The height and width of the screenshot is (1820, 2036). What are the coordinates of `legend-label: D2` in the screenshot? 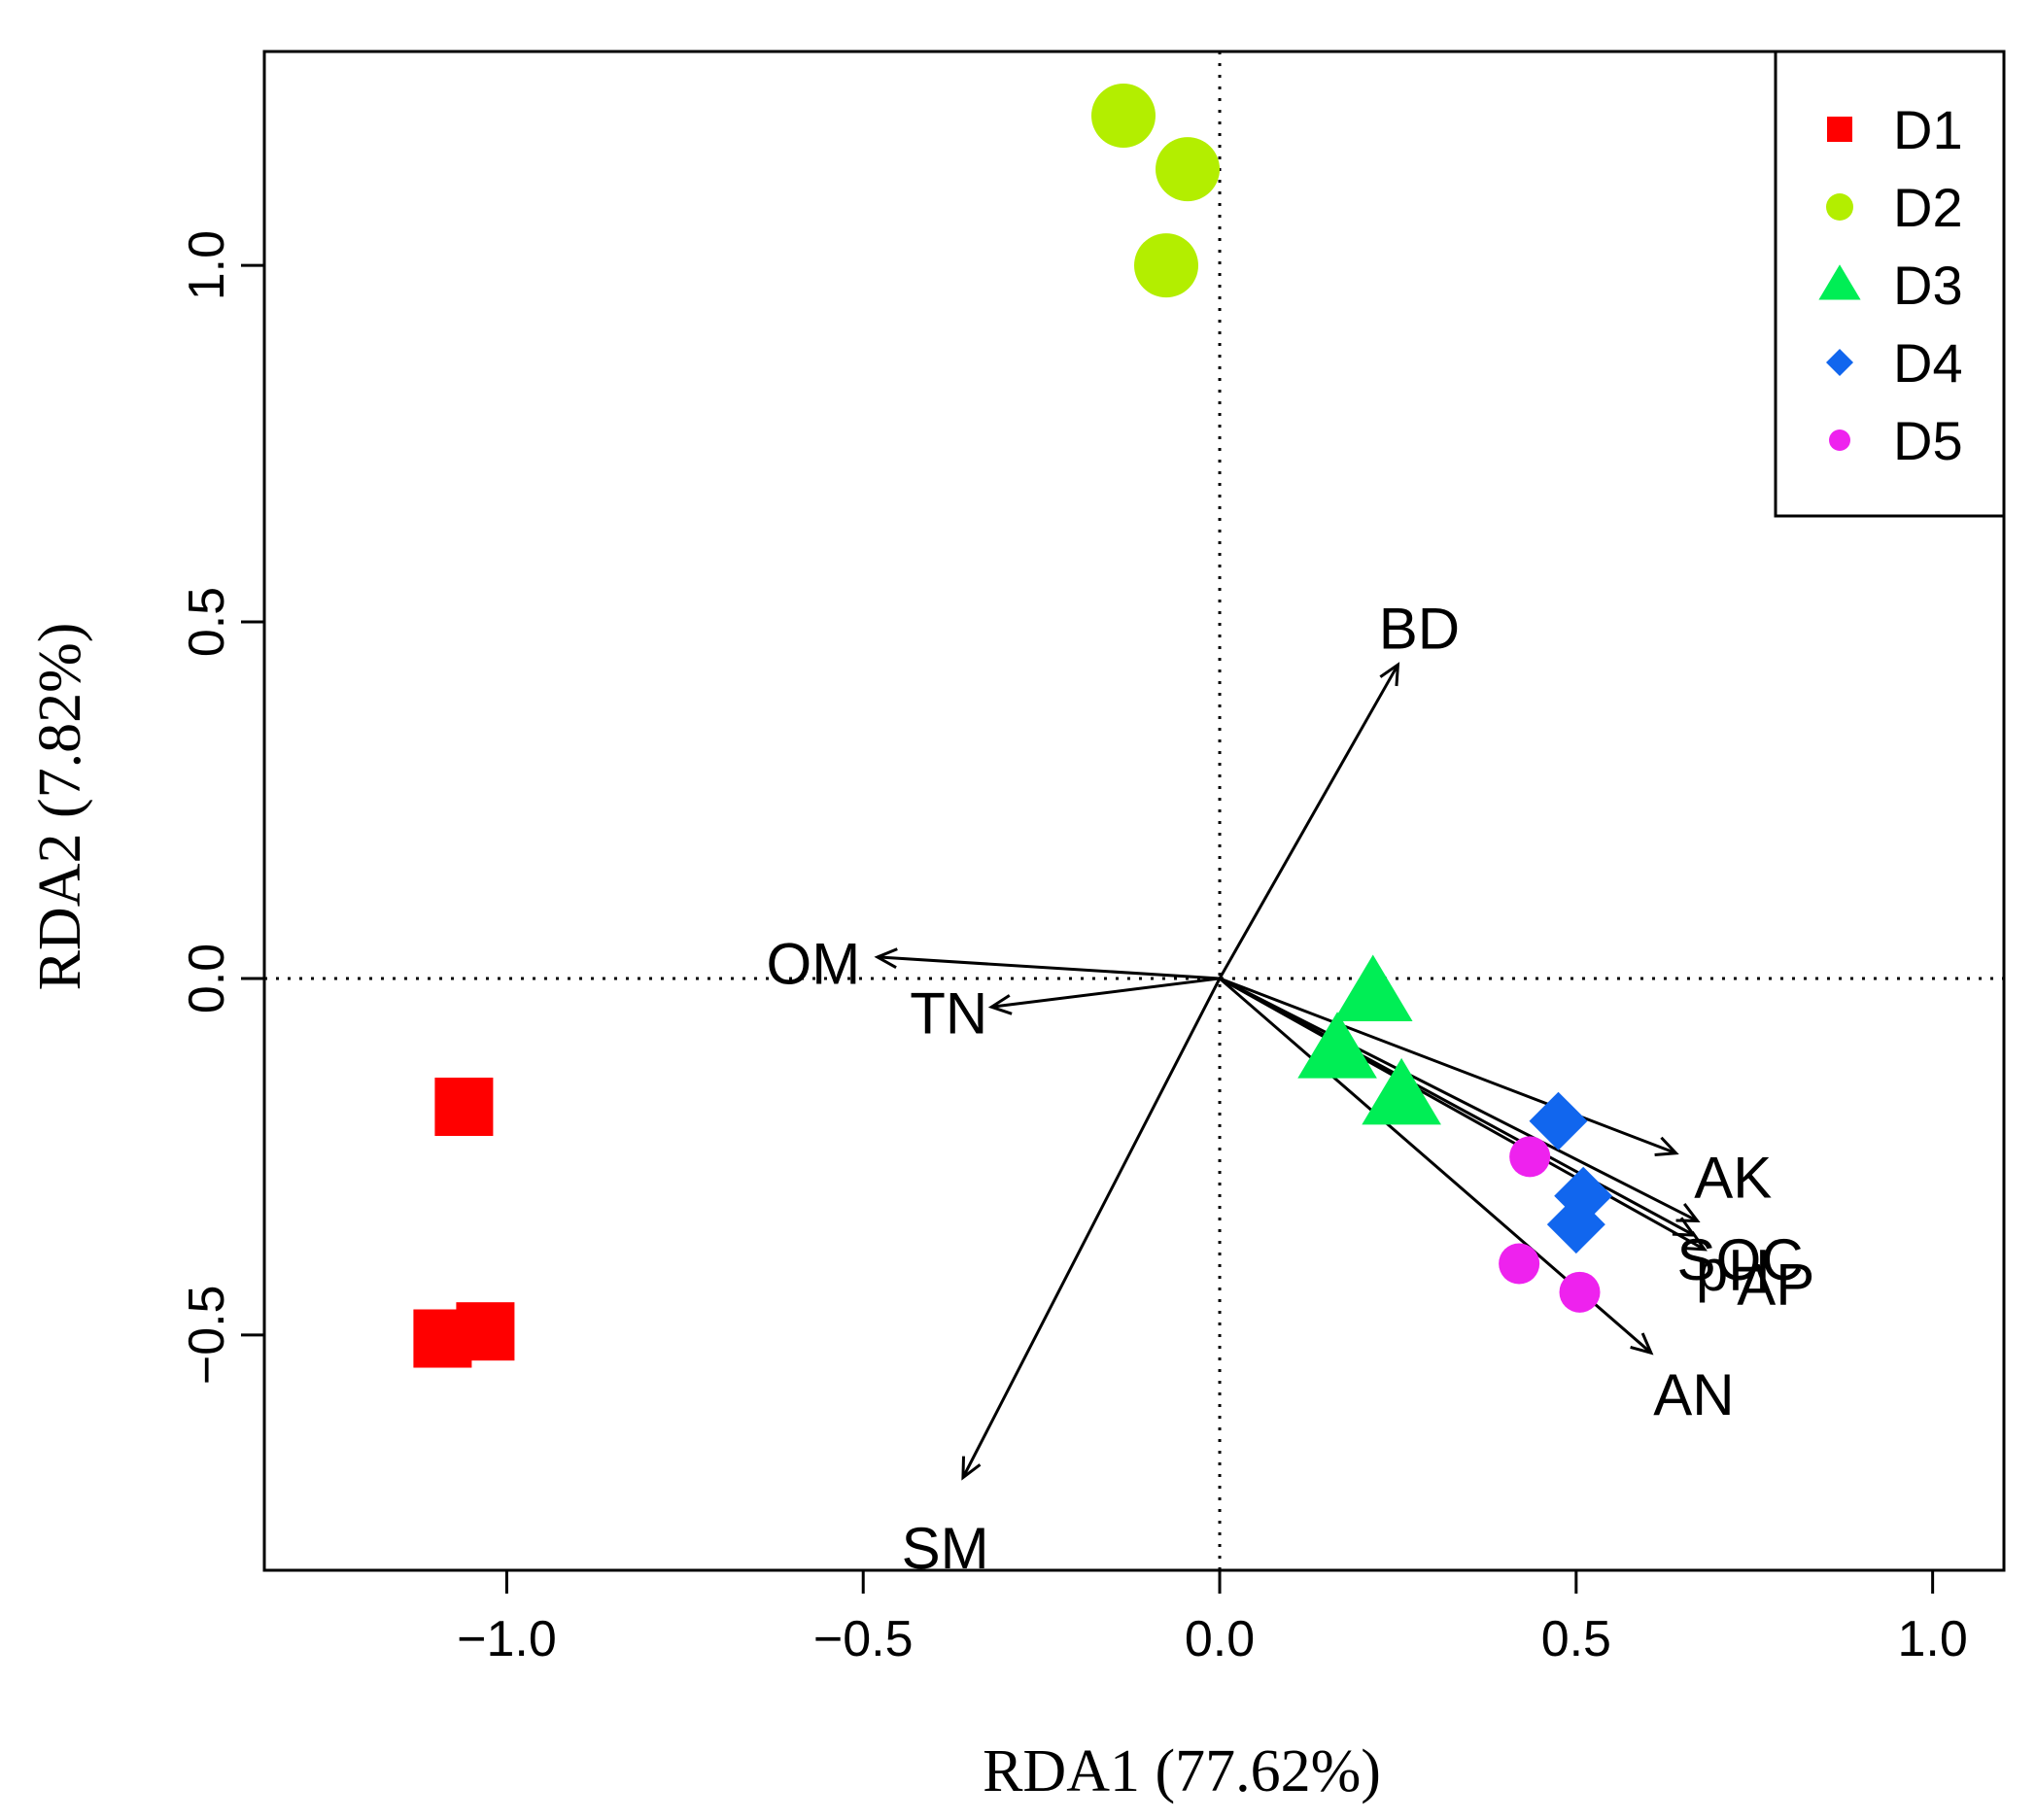 It's located at (1928, 207).